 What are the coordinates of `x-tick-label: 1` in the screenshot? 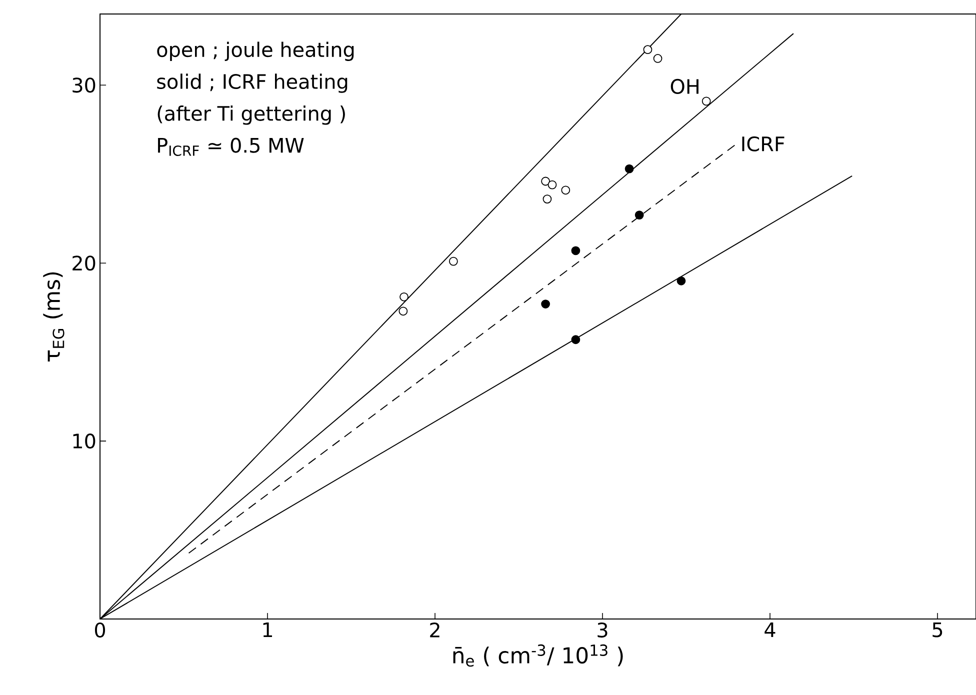 It's located at (267, 630).